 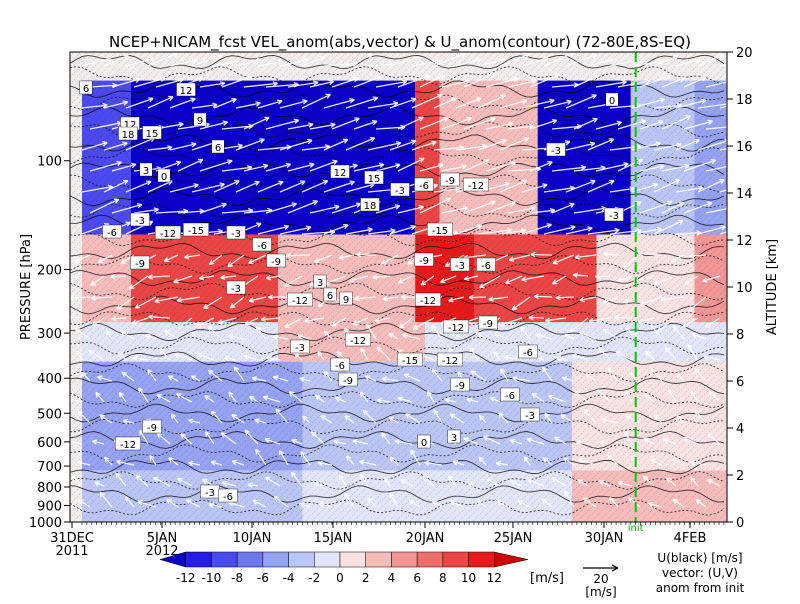 I want to click on contour-label: 12, so click(x=340, y=171).